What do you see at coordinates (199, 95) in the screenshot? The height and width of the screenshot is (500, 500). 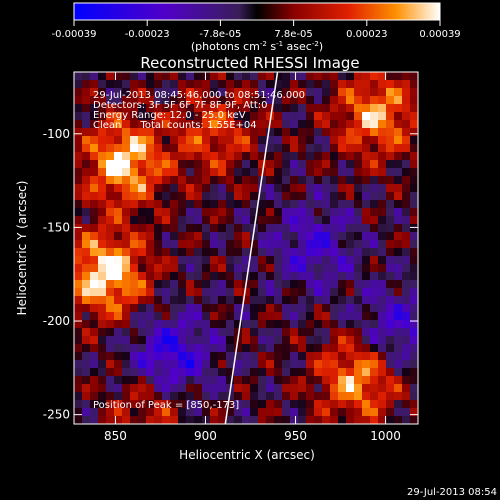 I see `annotation-line: 29-Jul-2013 08:45:46.000 to 08:51:46.000` at bounding box center [199, 95].